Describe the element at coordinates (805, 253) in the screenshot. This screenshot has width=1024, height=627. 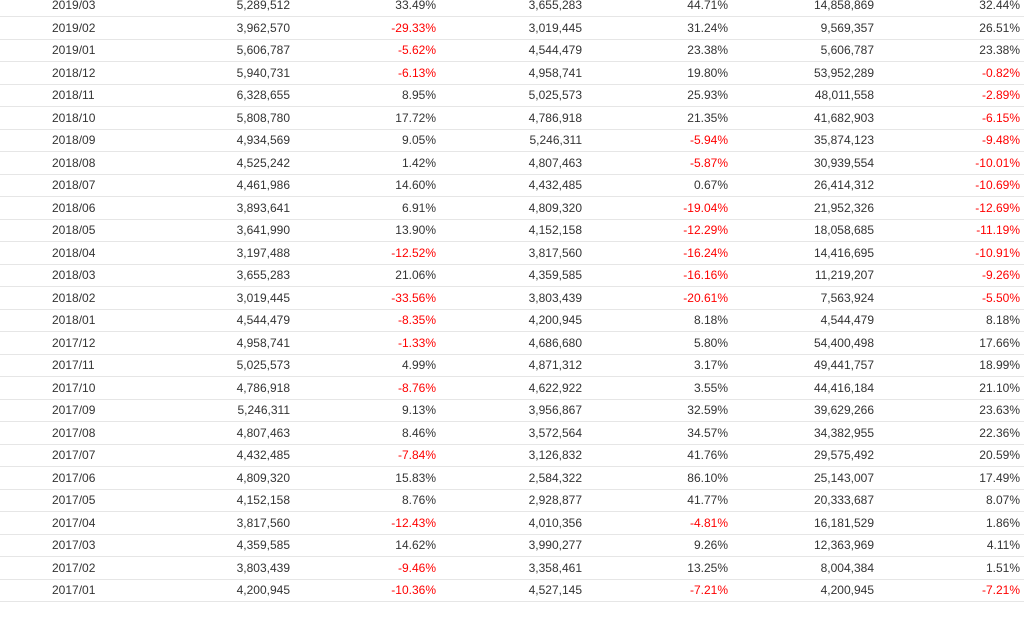
I see `cumulative-value-cell: 14,416,695` at that location.